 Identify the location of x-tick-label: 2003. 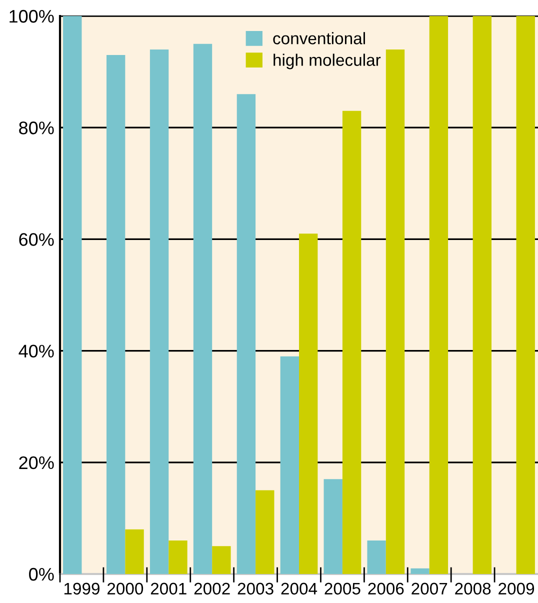
(256, 588).